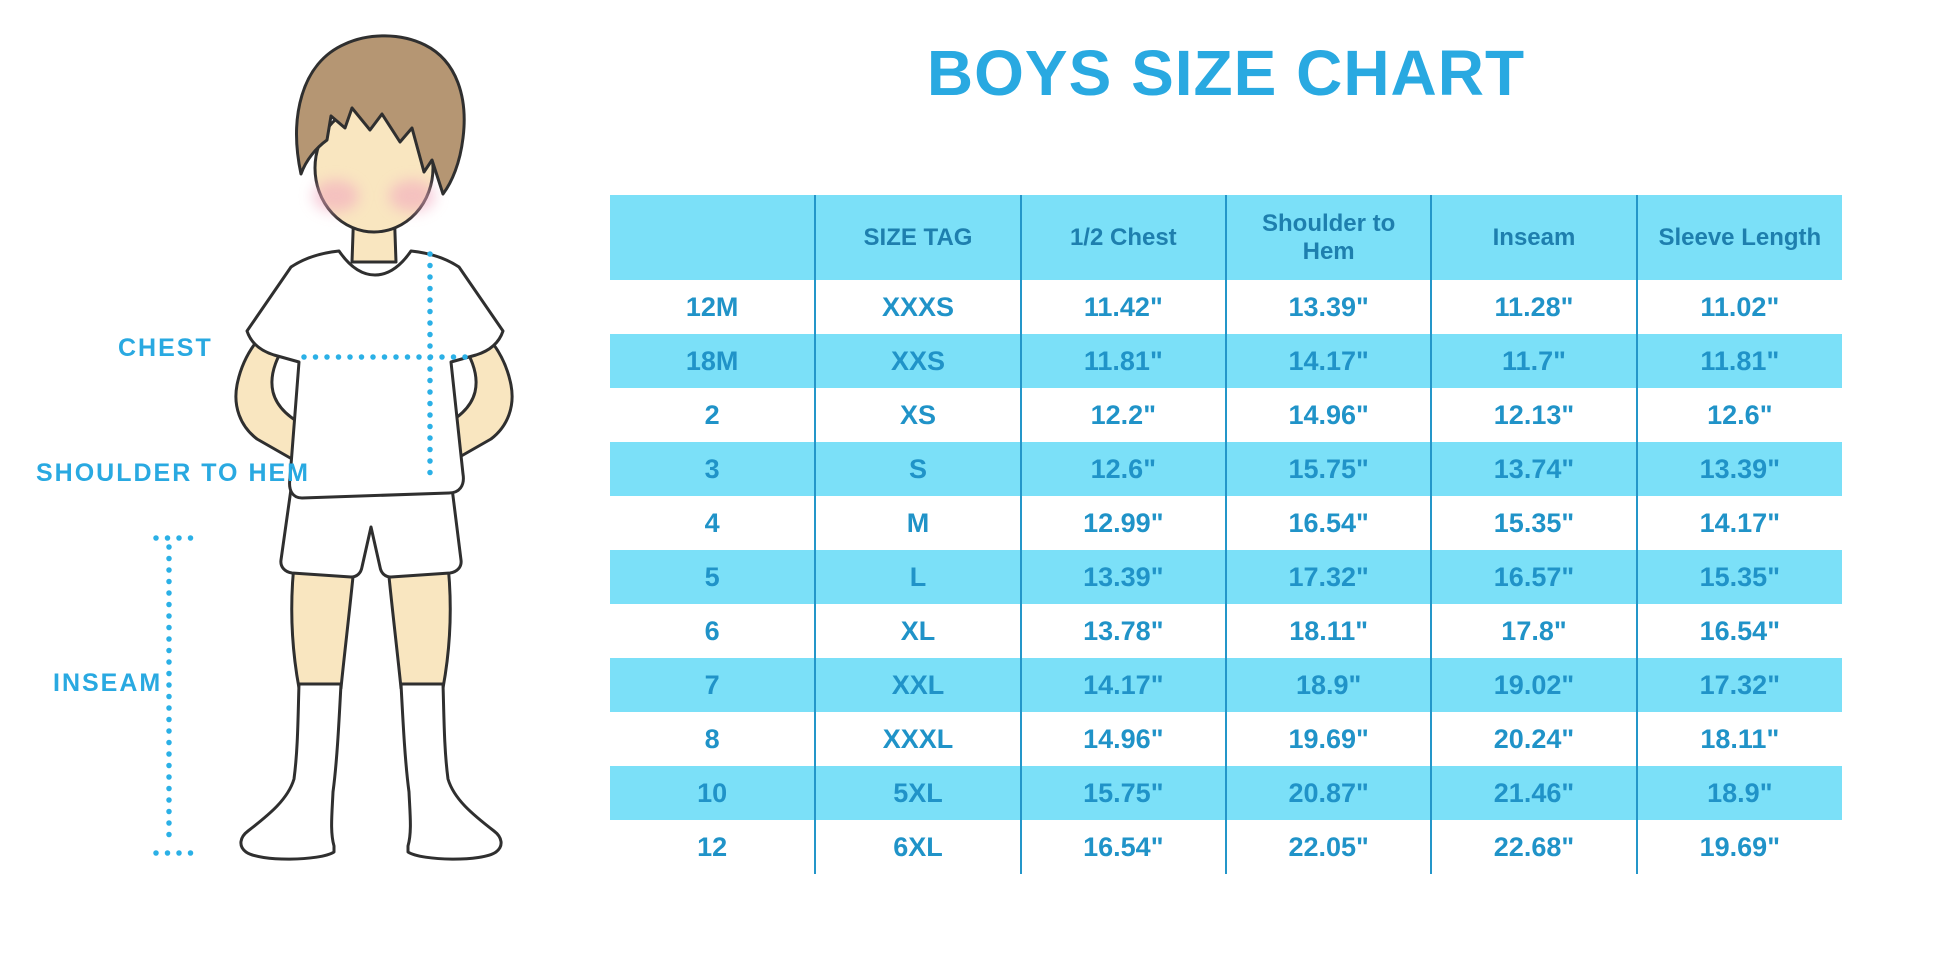  What do you see at coordinates (1533, 415) in the screenshot?
I see `table-cell: 12.13"` at bounding box center [1533, 415].